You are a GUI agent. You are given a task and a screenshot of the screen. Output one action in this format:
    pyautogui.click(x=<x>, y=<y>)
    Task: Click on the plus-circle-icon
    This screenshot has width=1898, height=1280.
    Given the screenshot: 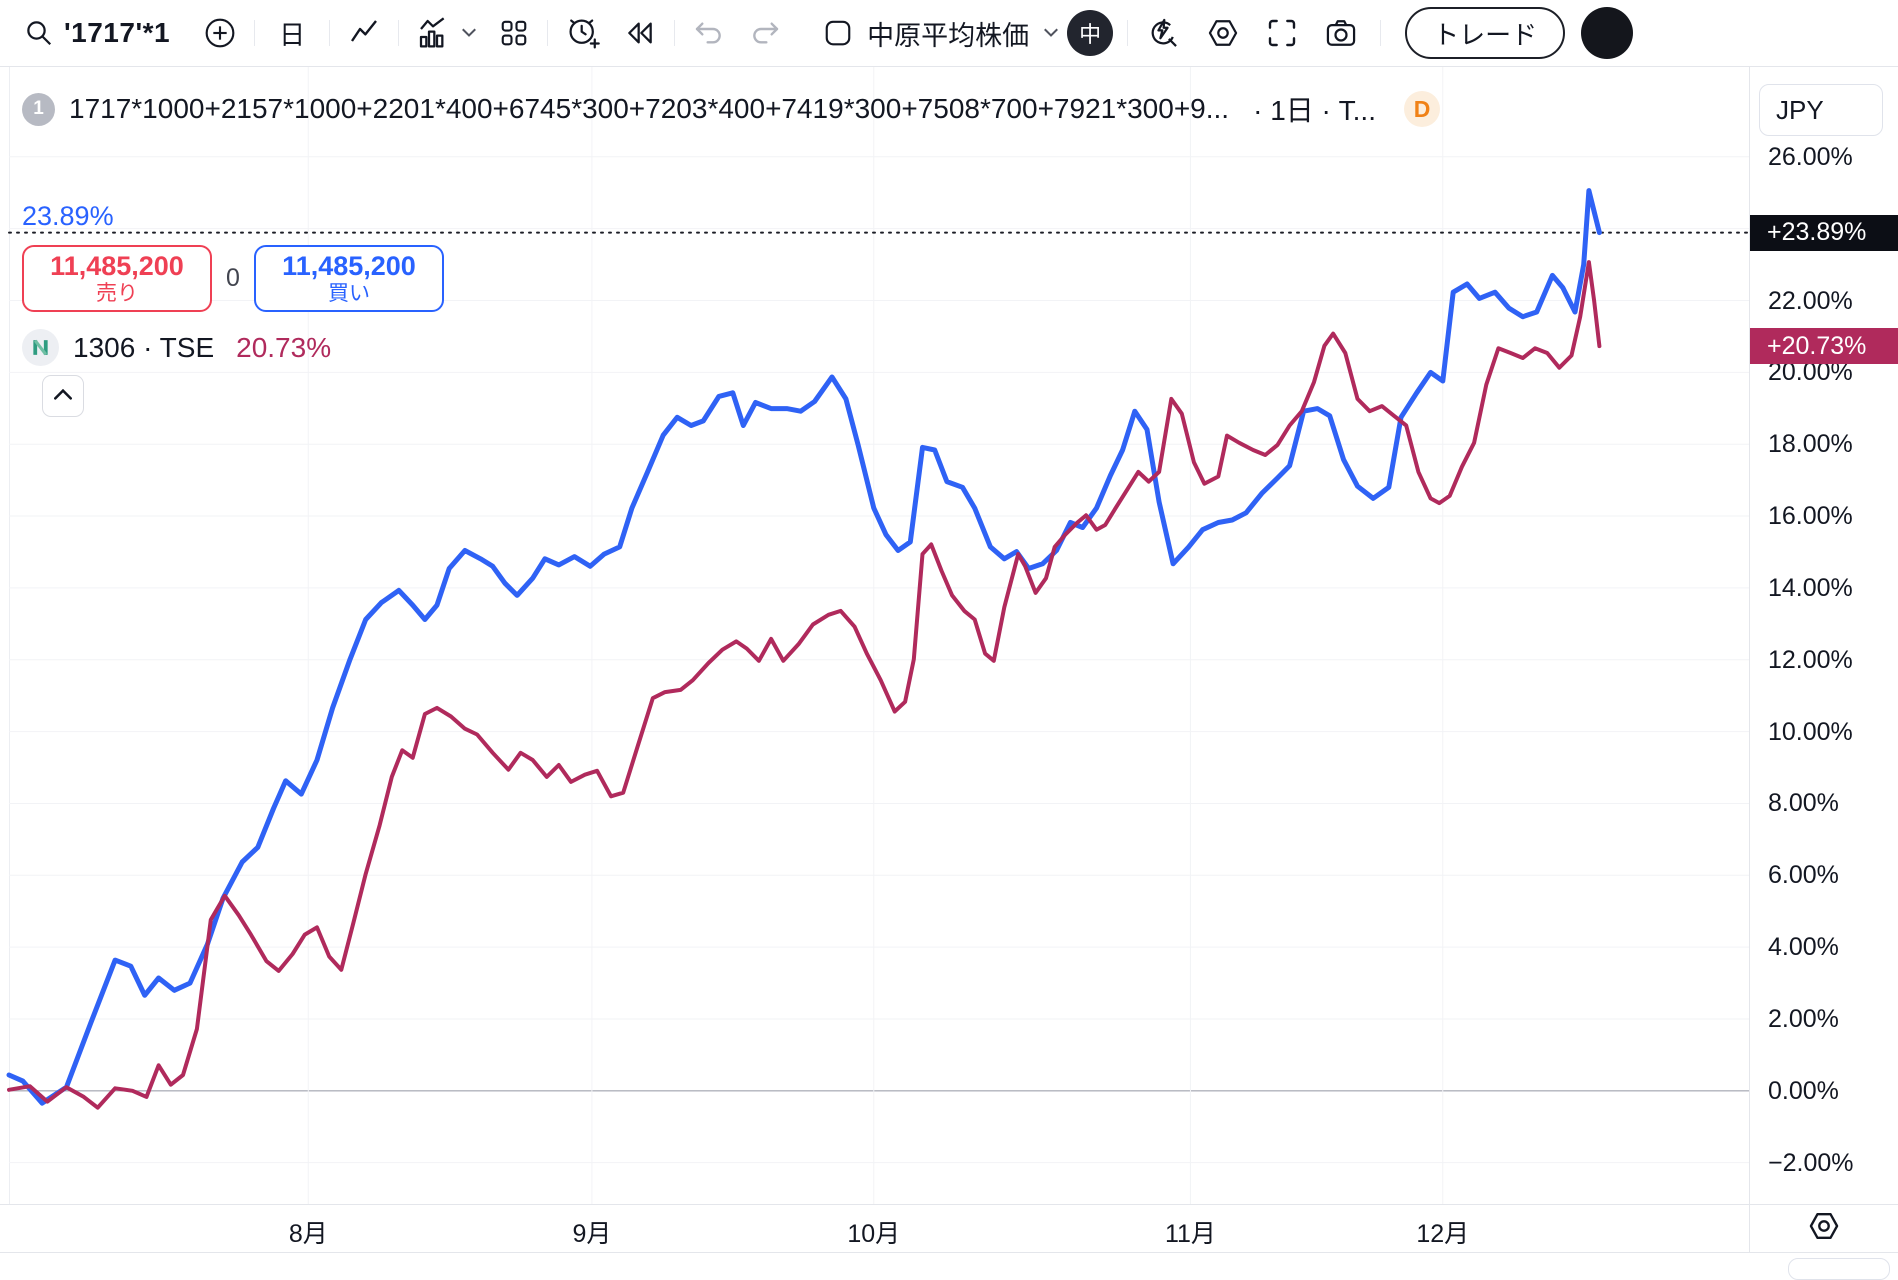 What is the action you would take?
    pyautogui.click(x=220, y=33)
    